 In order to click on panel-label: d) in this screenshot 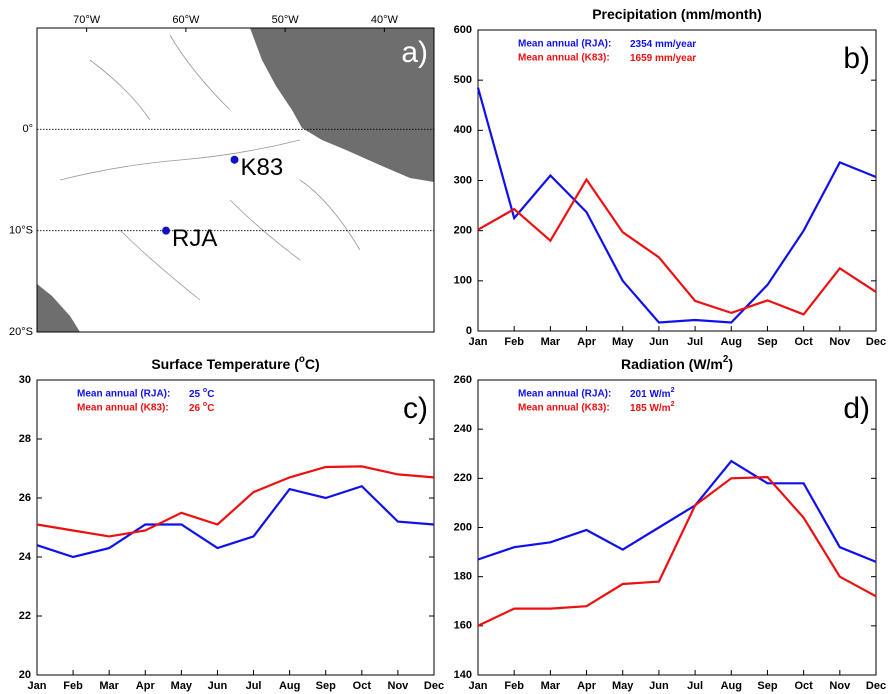, I will do `click(856, 408)`.